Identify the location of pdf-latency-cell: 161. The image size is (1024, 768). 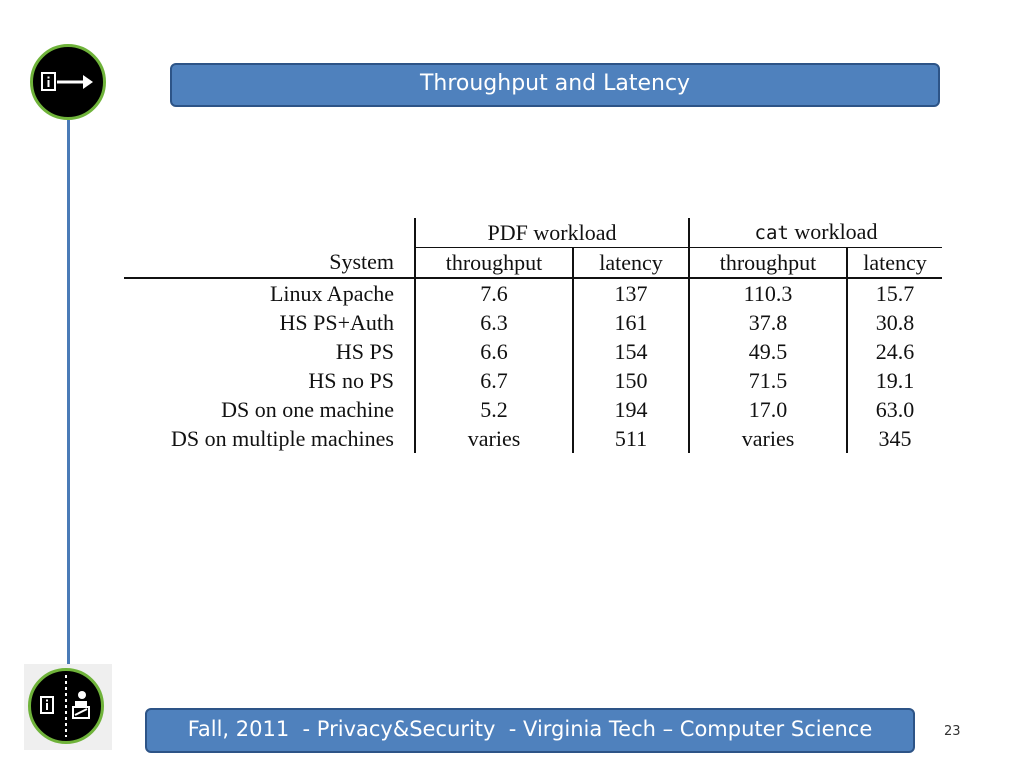
(630, 322).